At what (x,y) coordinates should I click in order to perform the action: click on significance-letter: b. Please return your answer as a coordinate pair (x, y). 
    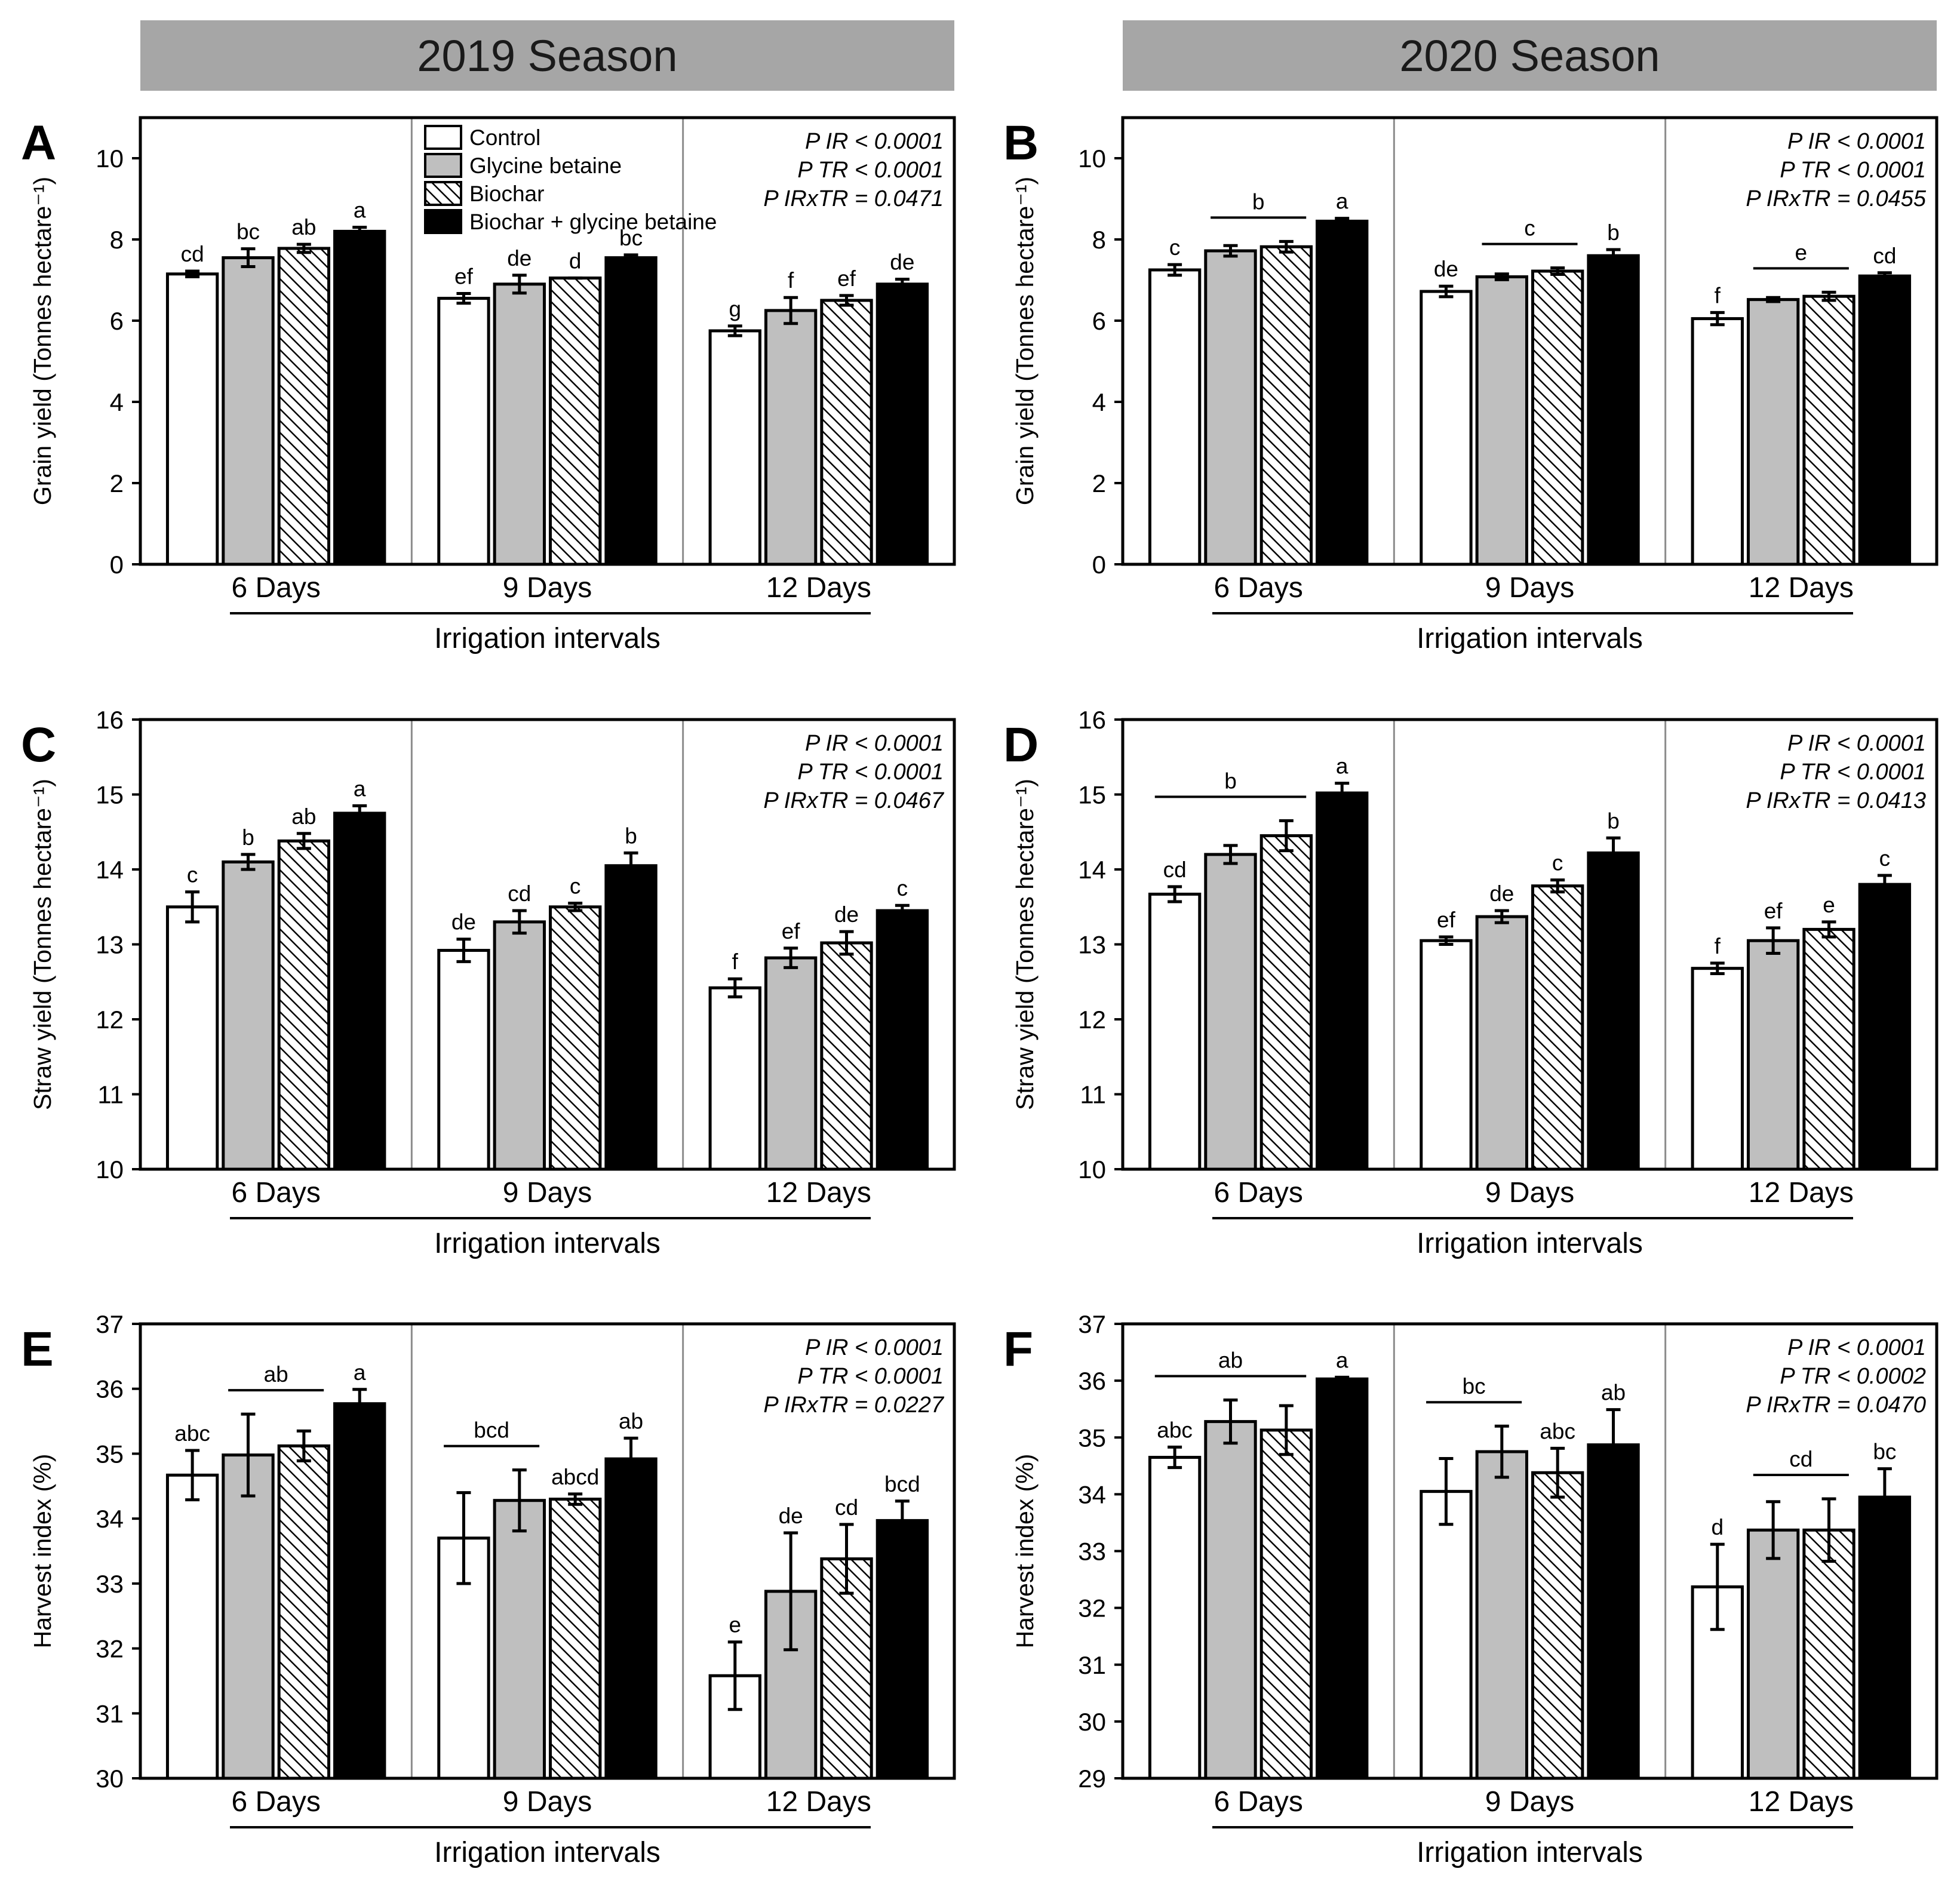
    Looking at the image, I should click on (1613, 233).